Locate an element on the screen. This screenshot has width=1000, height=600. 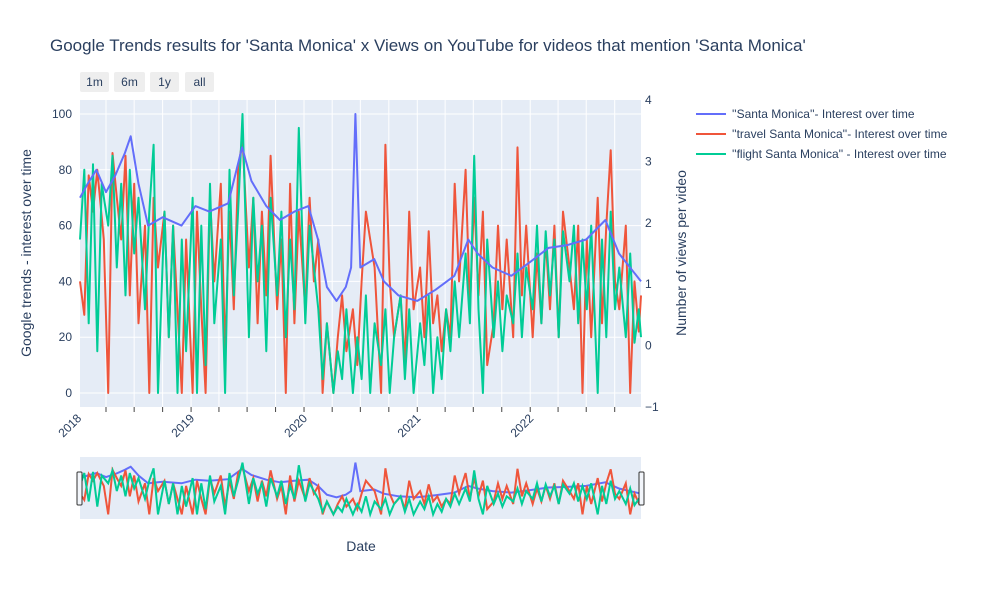
x-tick-label: 2022 is located at coordinates (522, 425).